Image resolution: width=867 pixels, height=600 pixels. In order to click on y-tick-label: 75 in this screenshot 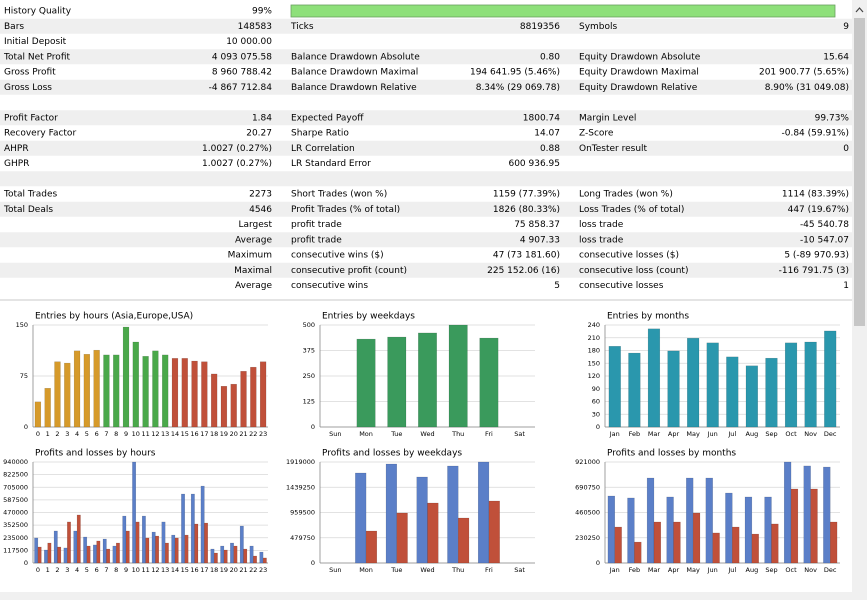, I will do `click(24, 376)`.